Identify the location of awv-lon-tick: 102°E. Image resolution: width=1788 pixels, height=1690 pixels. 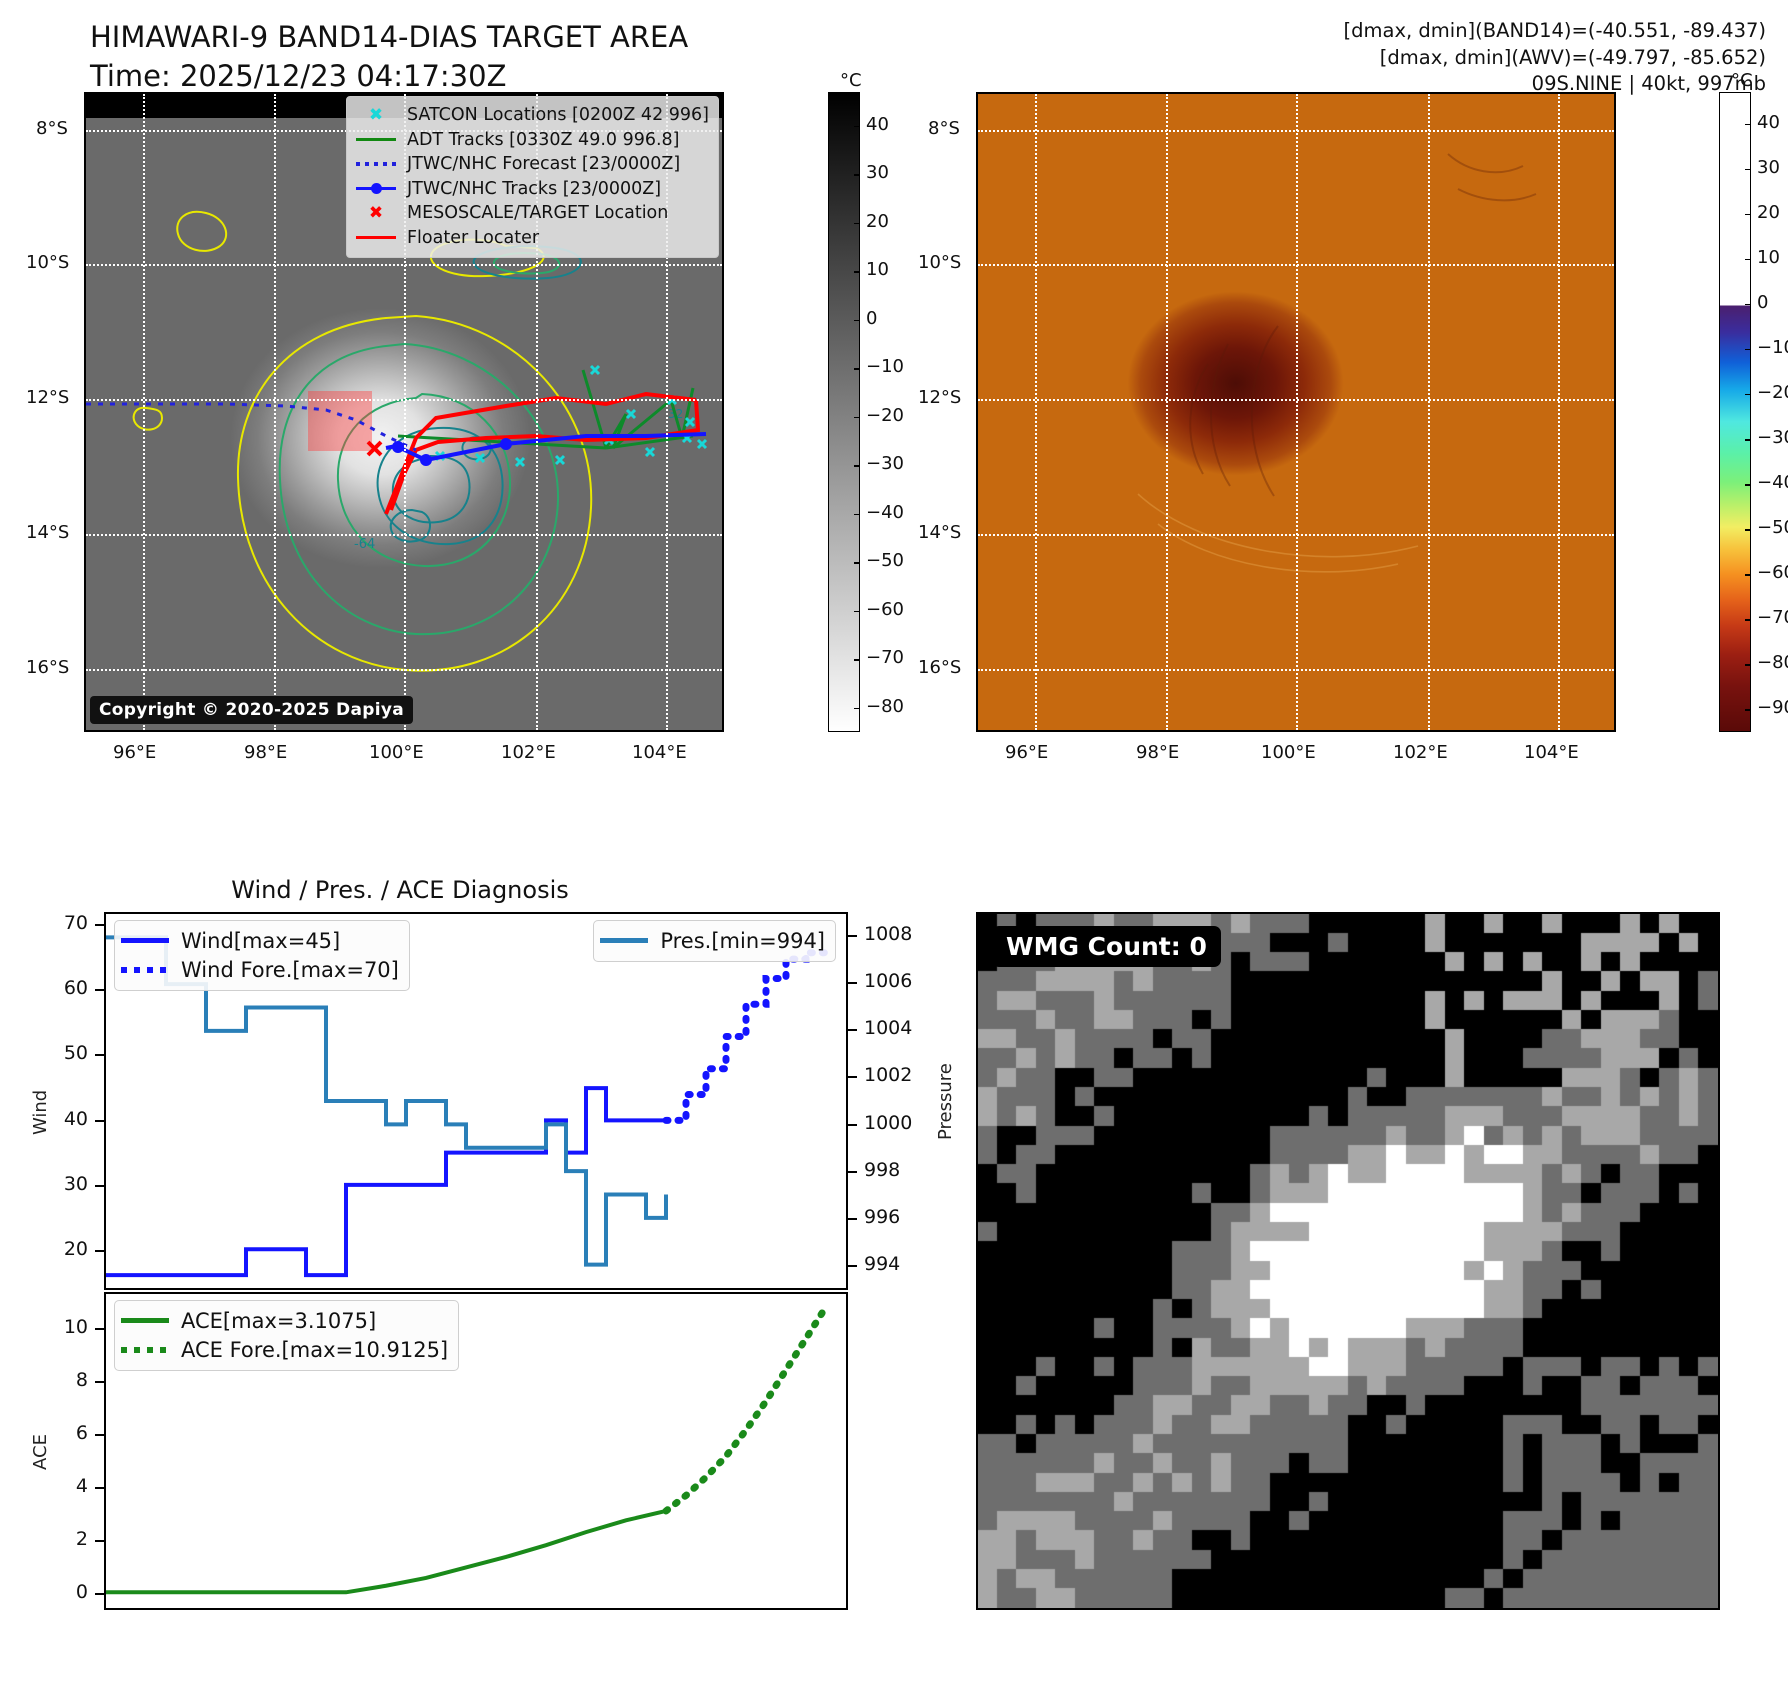
(1420, 752).